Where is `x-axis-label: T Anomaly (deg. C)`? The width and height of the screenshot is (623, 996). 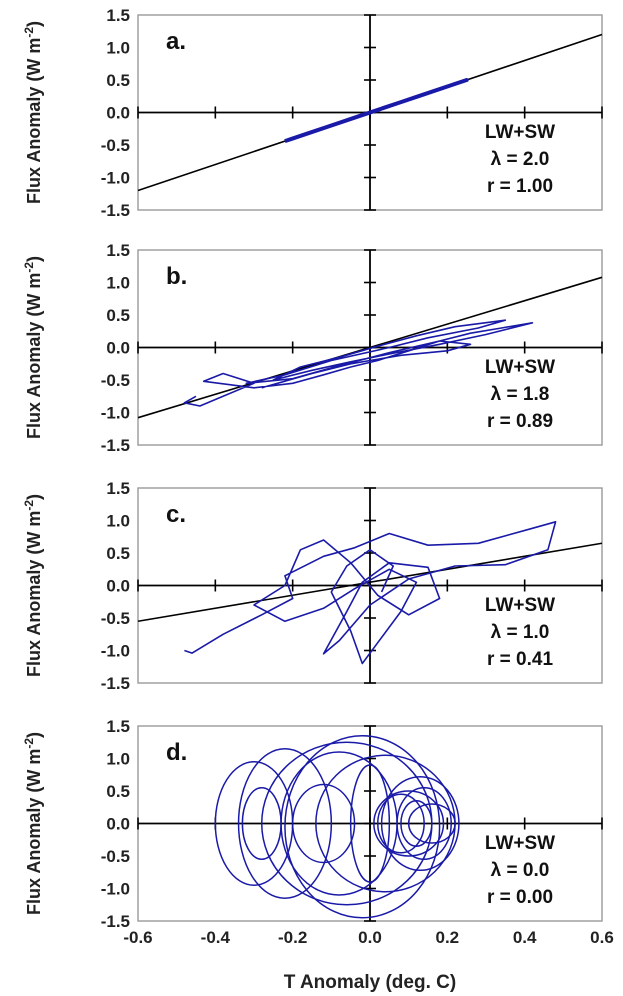
x-axis-label: T Anomaly (deg. C) is located at coordinates (370, 982).